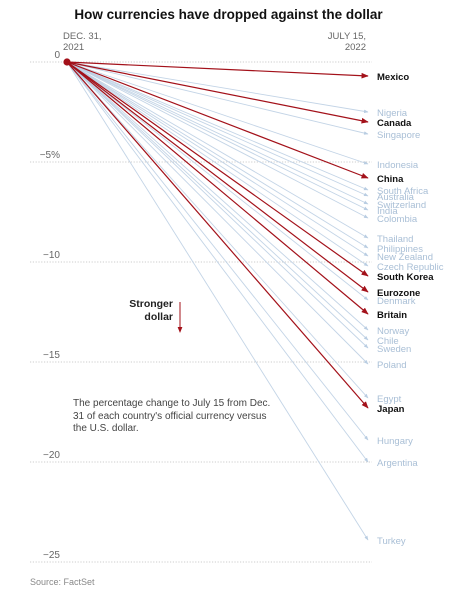  Describe the element at coordinates (400, 249) in the screenshot. I see `label-philippines: Philippines` at that location.